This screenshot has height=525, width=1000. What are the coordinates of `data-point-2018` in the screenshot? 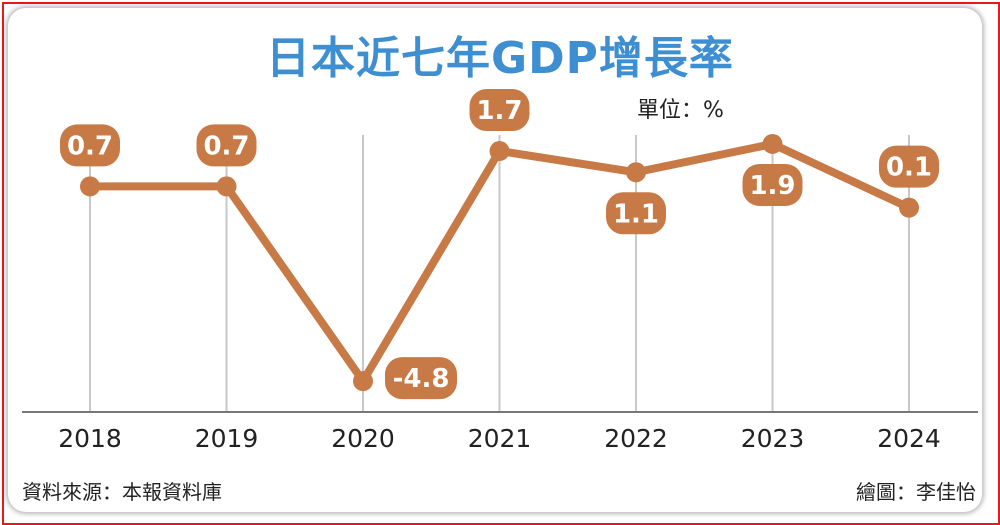 It's located at (90, 186).